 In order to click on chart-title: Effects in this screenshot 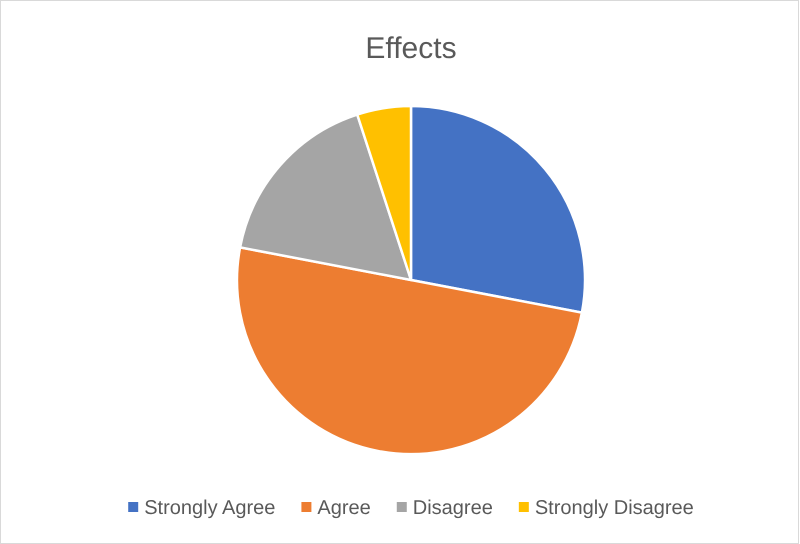, I will do `click(411, 48)`.